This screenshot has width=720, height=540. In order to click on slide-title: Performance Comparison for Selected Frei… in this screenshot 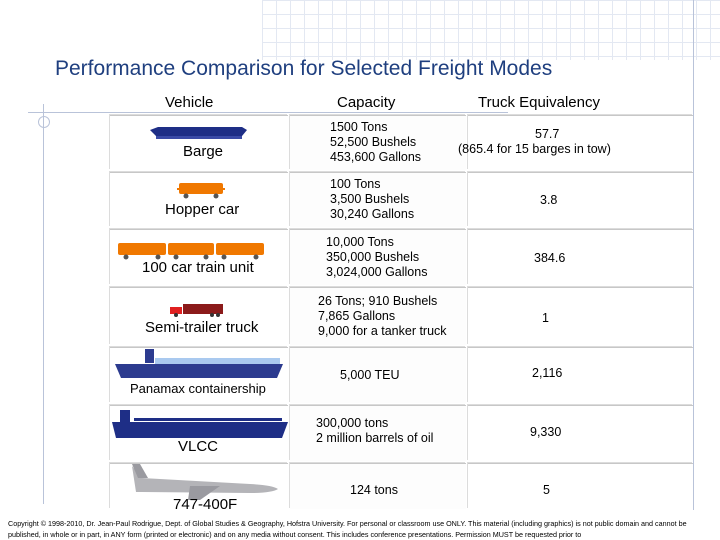, I will do `click(304, 68)`.